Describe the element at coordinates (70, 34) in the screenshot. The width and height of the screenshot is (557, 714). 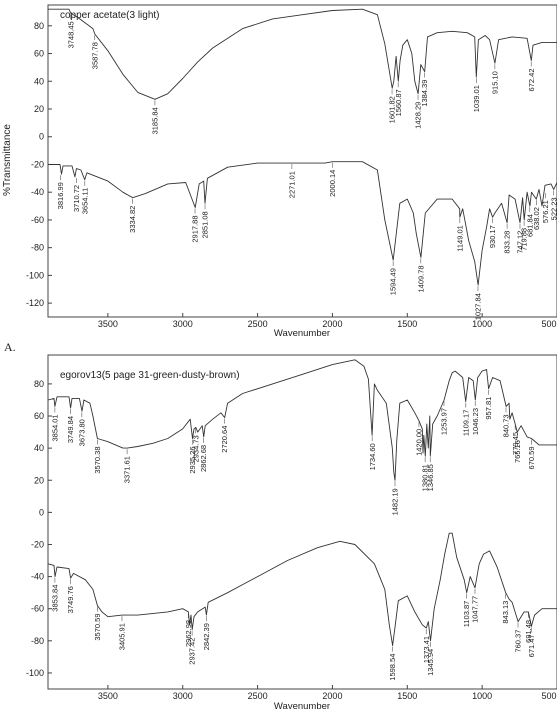
I see `peak-label: 3748.45` at that location.